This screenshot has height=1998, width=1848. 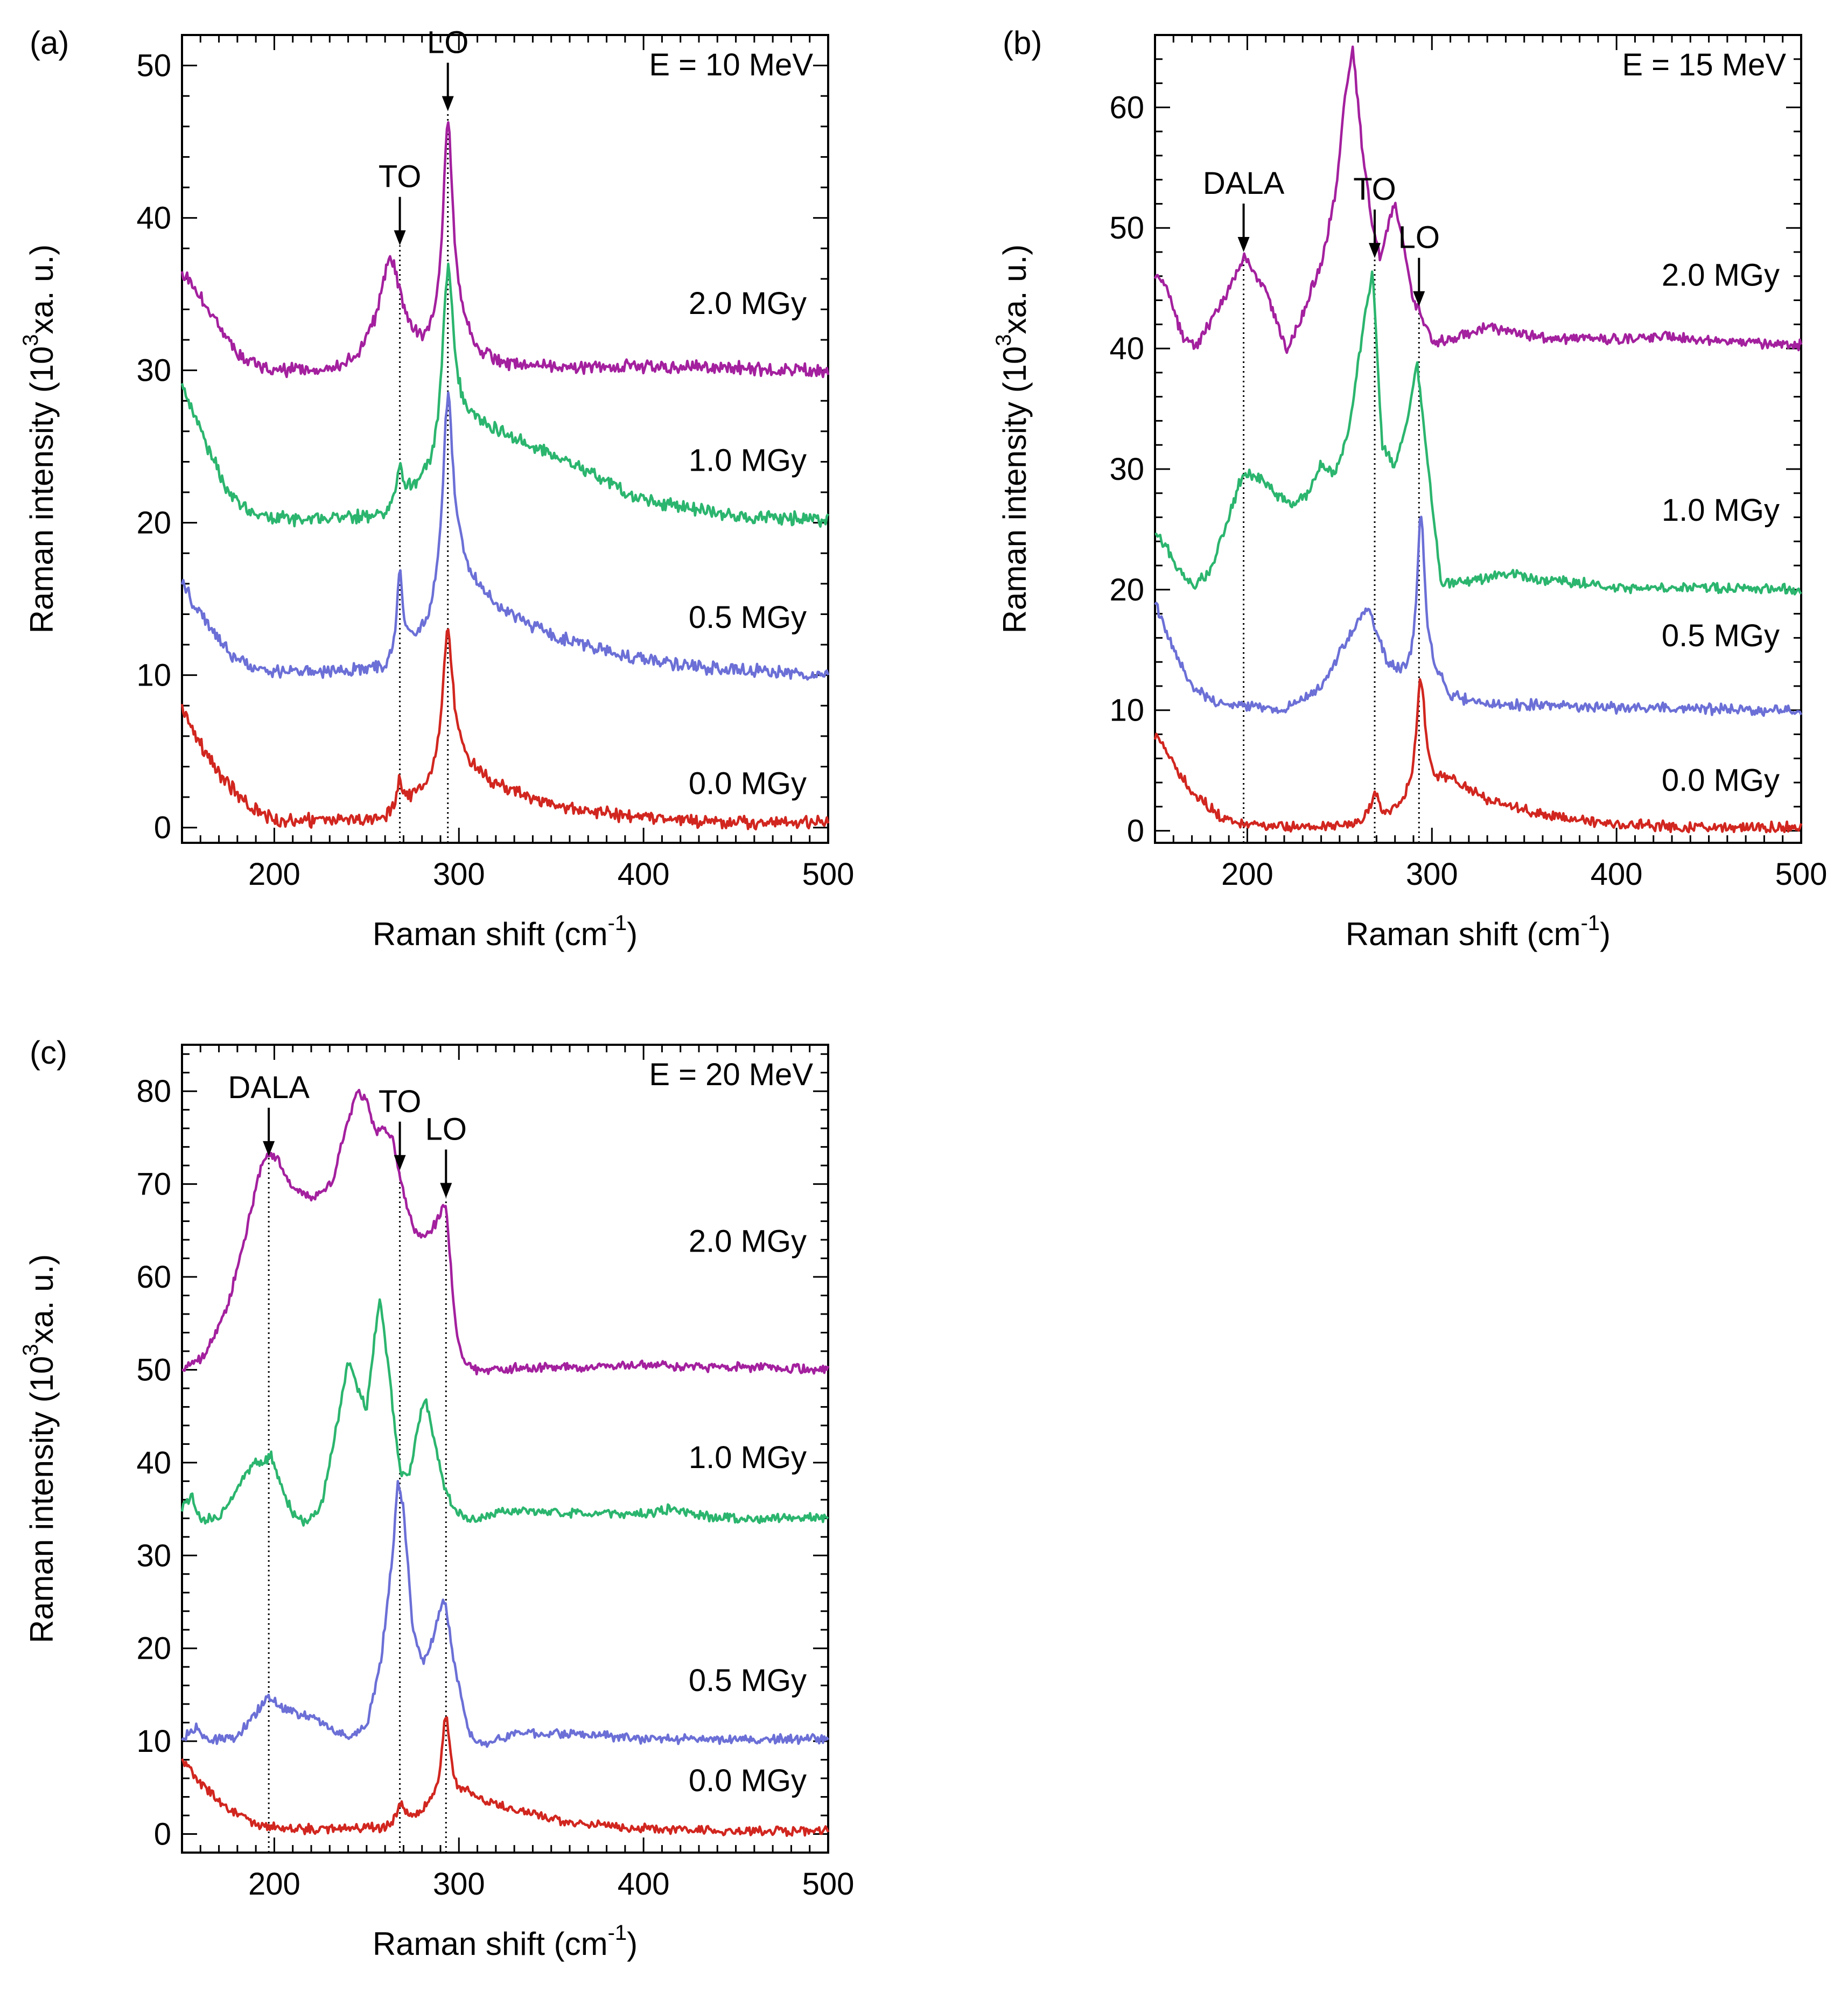 What do you see at coordinates (1022, 43) in the screenshot?
I see `panel-label: (b)` at bounding box center [1022, 43].